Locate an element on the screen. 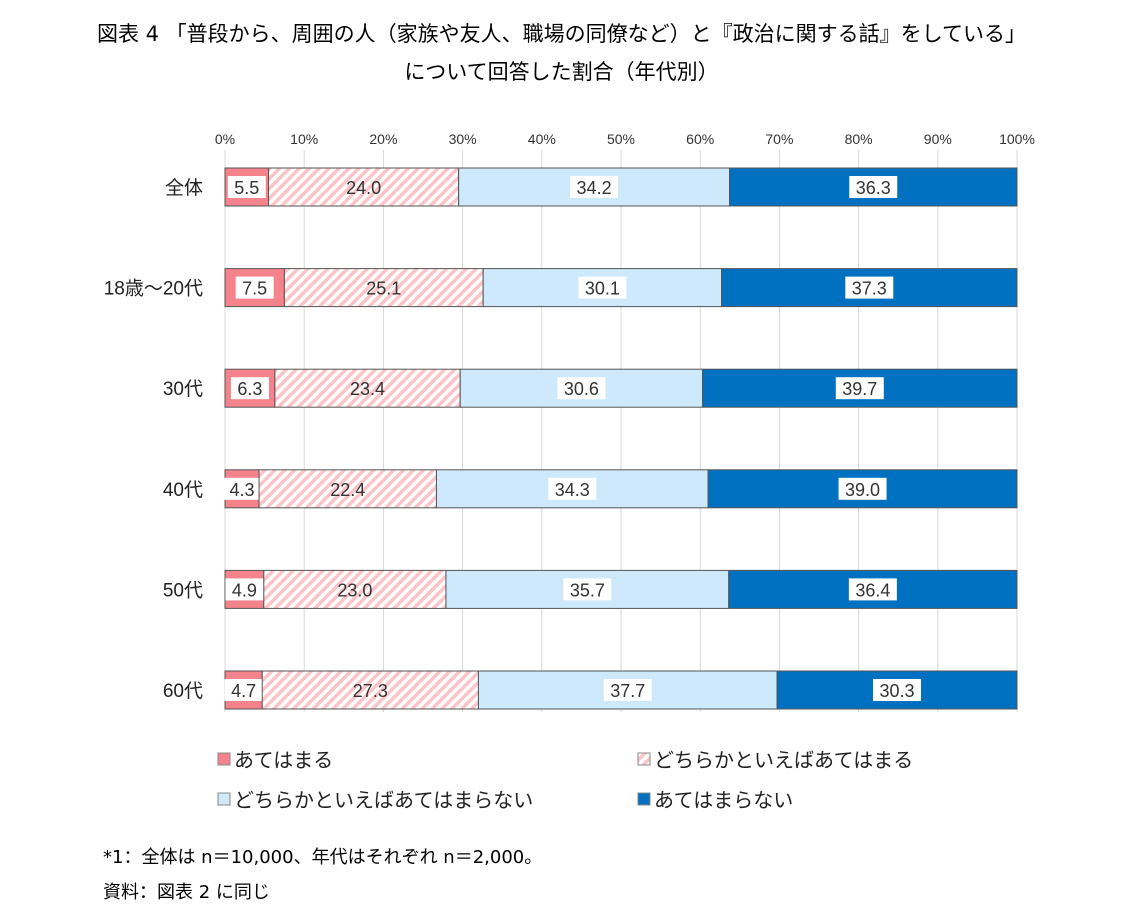  x-tick-label: 50% is located at coordinates (621, 139).